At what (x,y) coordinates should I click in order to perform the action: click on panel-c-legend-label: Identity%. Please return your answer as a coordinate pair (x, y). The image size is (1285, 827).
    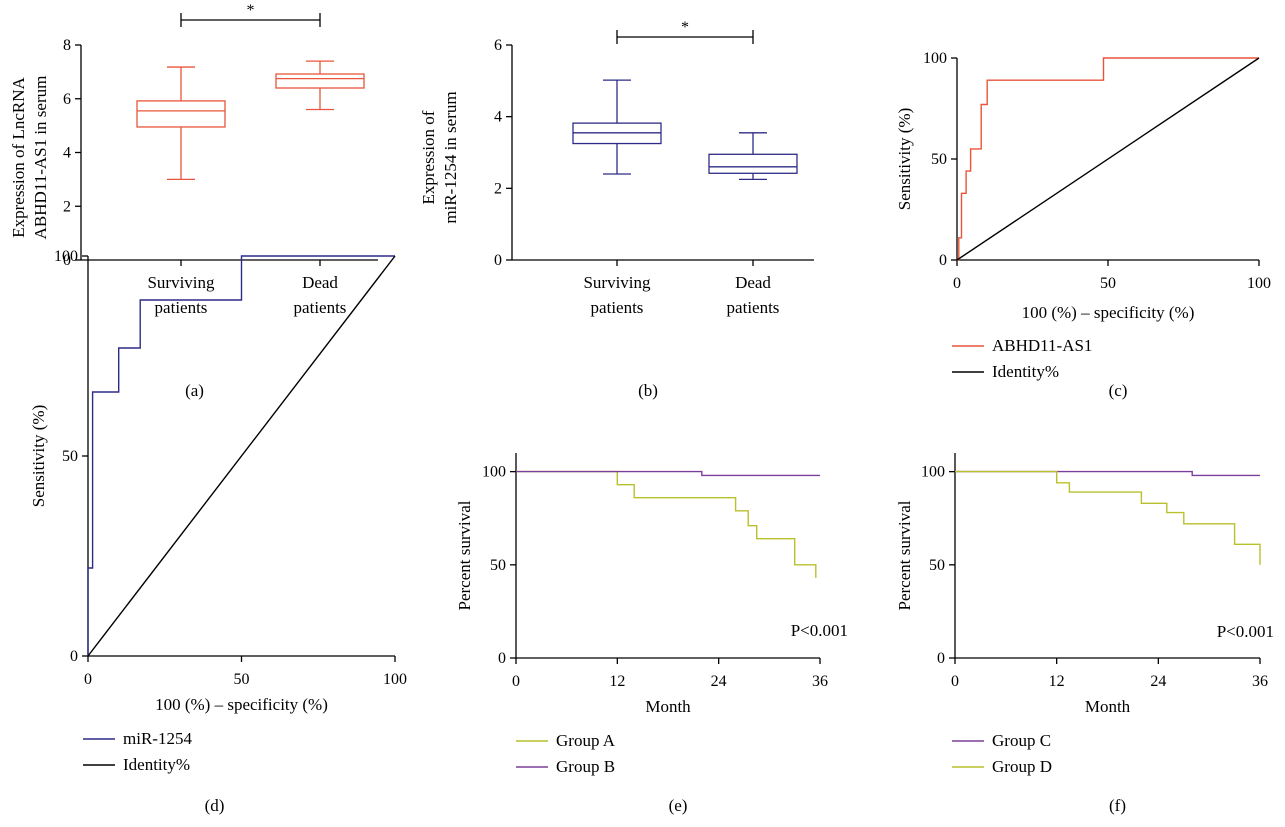
    Looking at the image, I should click on (1025, 371).